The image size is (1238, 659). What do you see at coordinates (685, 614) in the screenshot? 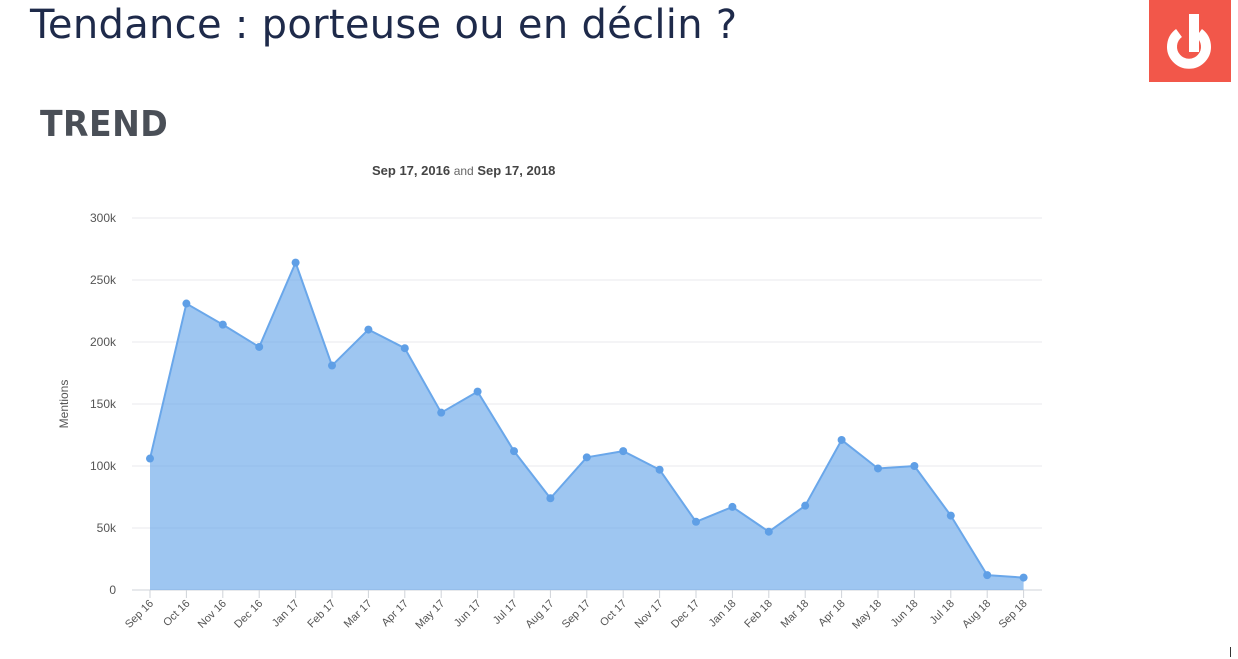
I see `x-tick-label: Dec 17` at bounding box center [685, 614].